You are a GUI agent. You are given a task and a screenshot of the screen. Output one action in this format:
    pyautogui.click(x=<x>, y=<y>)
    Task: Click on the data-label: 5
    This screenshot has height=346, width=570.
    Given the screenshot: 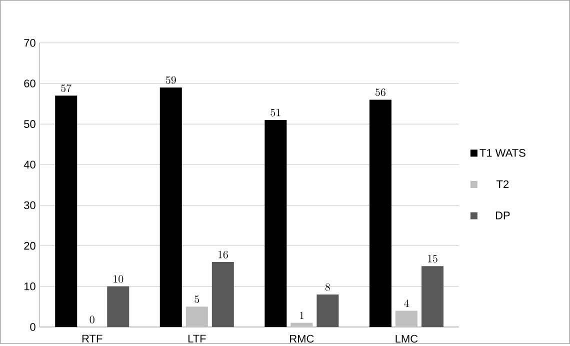 What is the action you would take?
    pyautogui.click(x=197, y=299)
    